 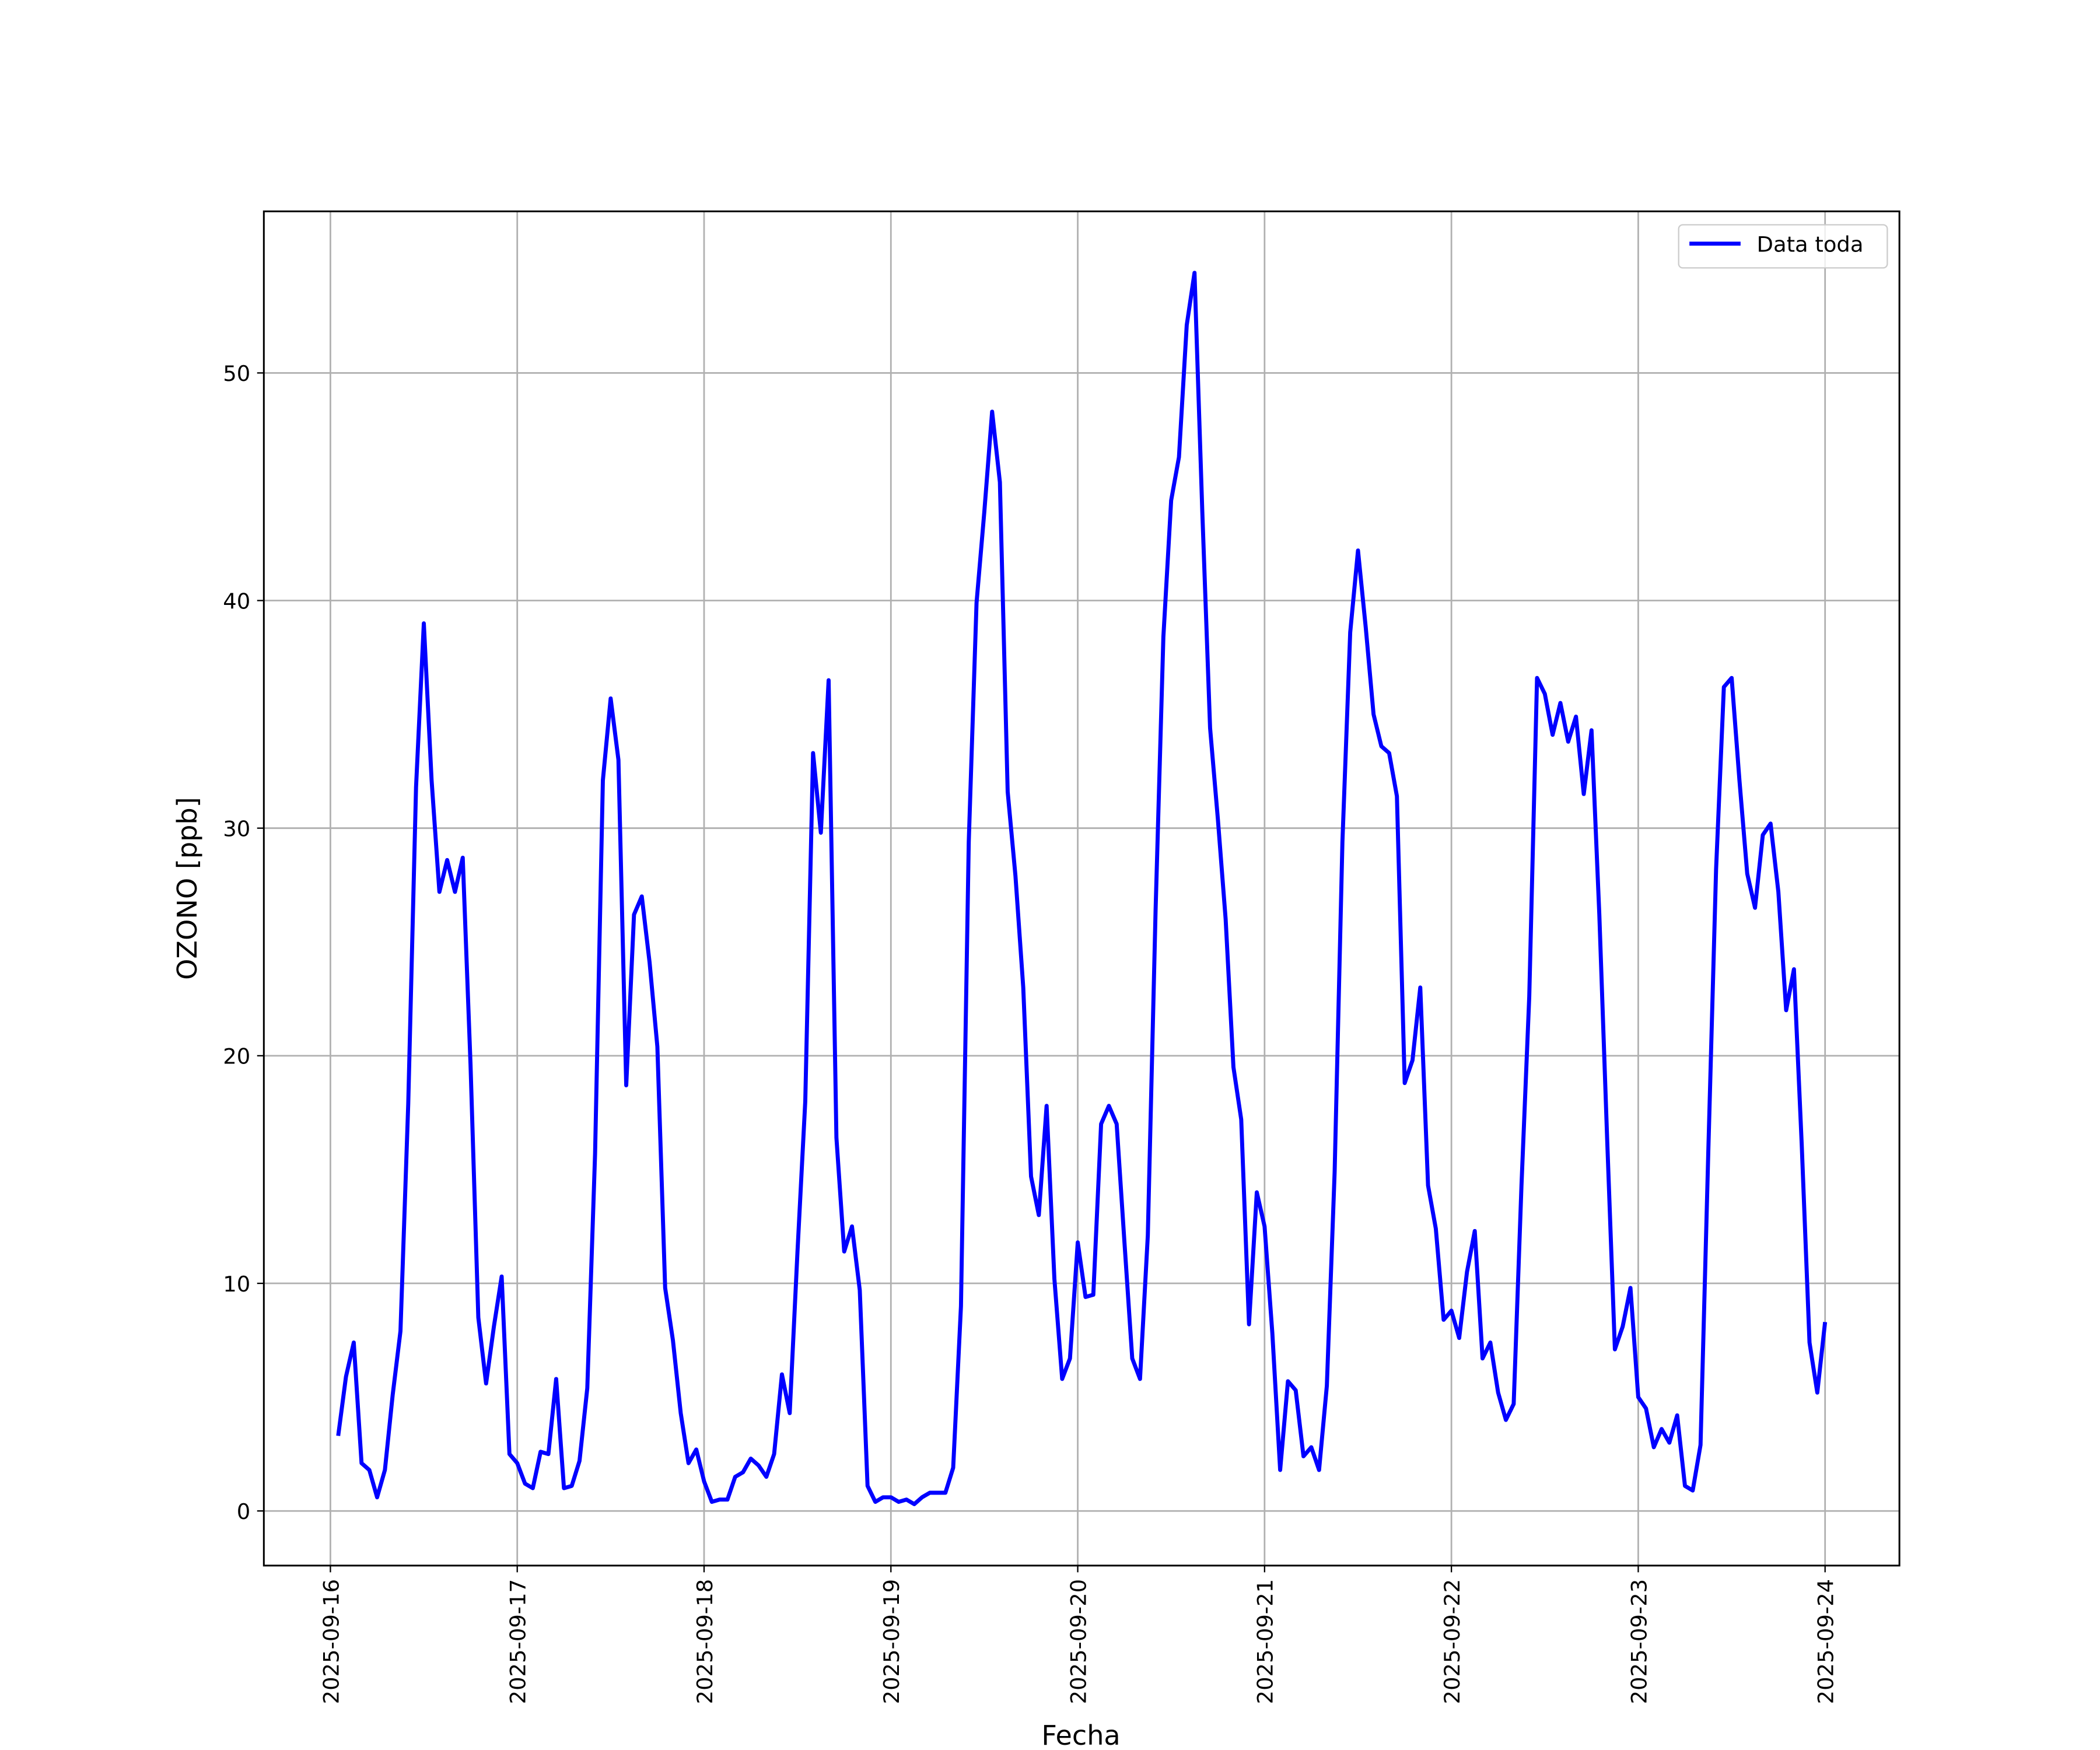 What do you see at coordinates (705, 1641) in the screenshot?
I see `x-tick-label: 2025-09-18` at bounding box center [705, 1641].